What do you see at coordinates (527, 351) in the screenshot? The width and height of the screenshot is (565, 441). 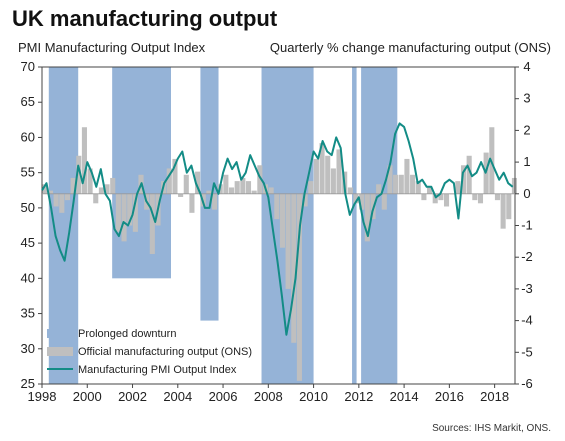 I see `right-tick-label: -5` at bounding box center [527, 351].